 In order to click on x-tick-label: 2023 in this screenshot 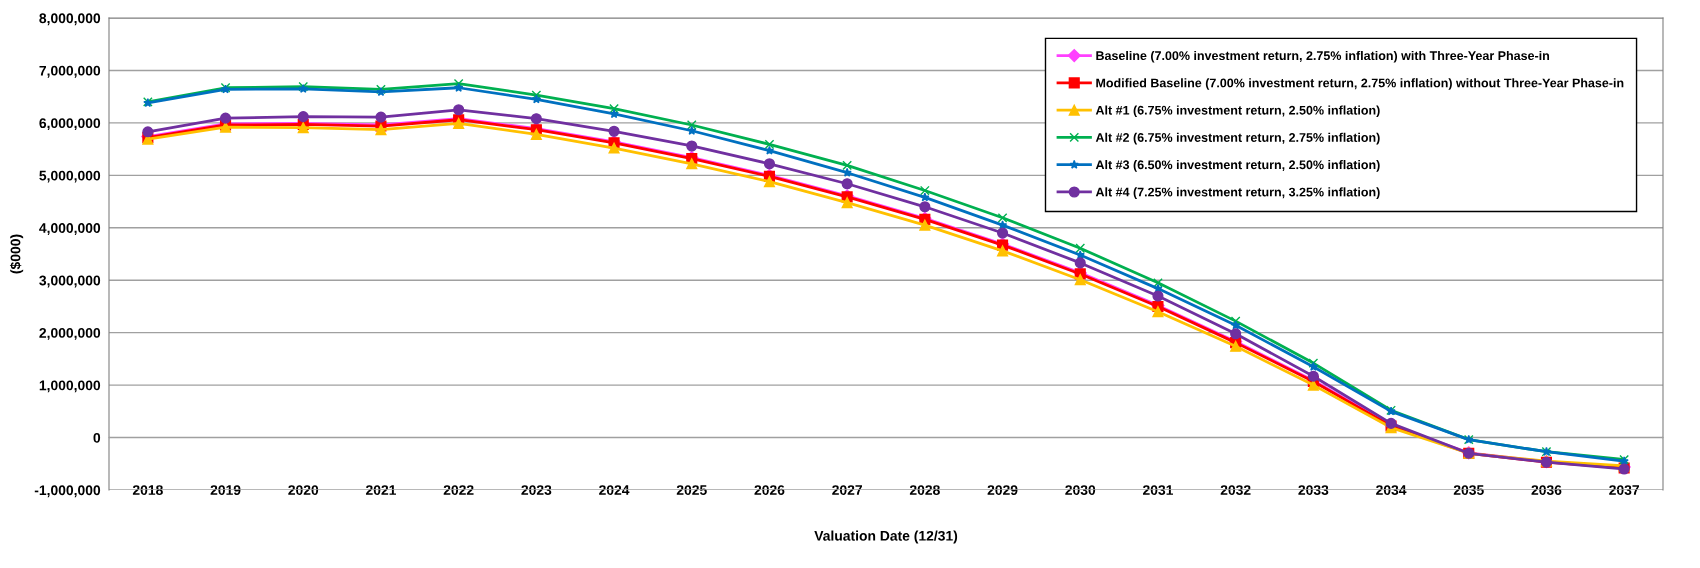, I will do `click(536, 490)`.